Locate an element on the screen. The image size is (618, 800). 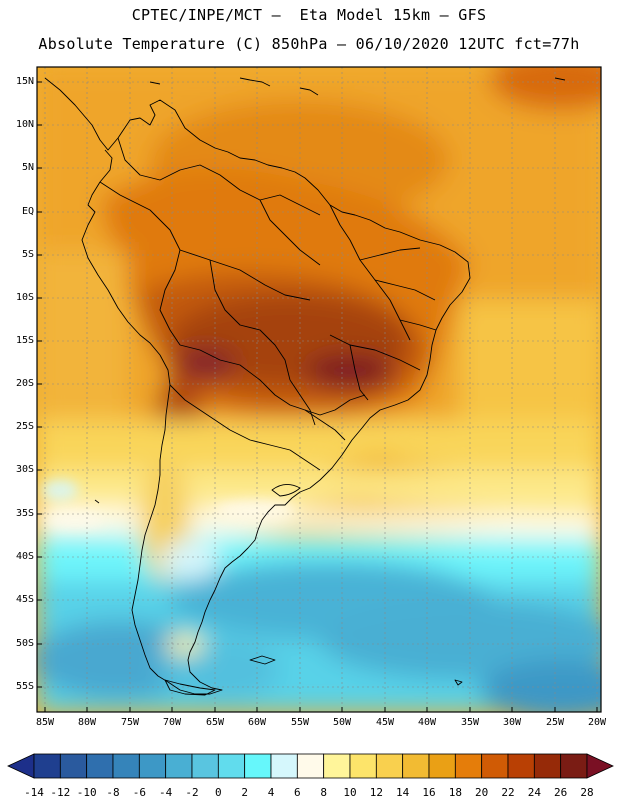
colorbar-label: 14 is located at coordinates (403, 792).